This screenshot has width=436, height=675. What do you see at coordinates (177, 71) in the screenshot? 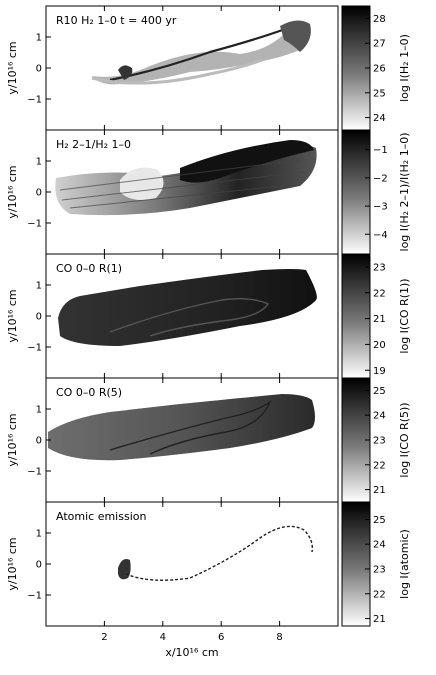
I see `emission-faint` at bounding box center [177, 71].